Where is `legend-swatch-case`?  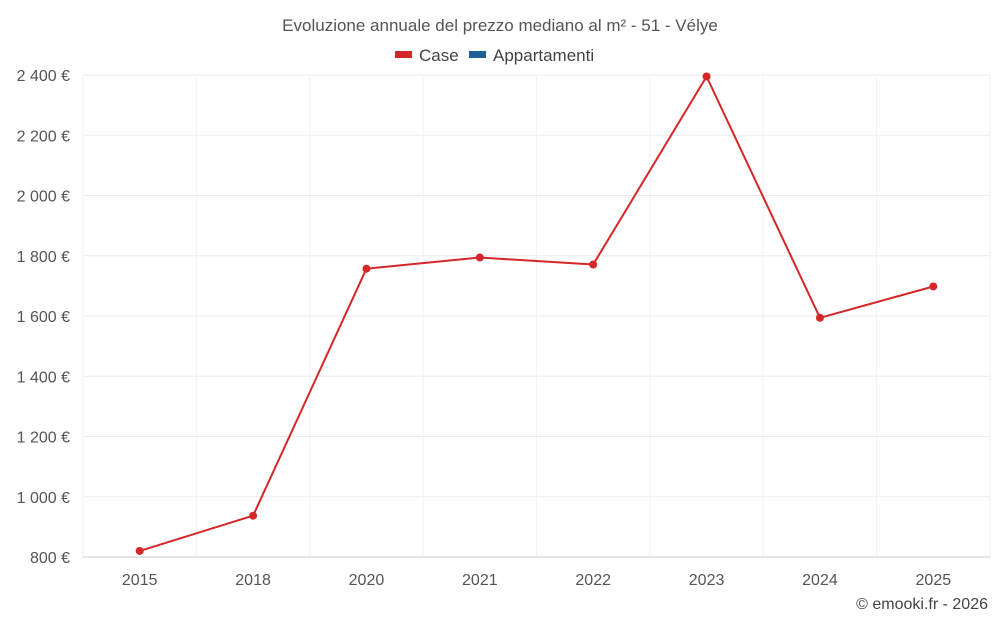 legend-swatch-case is located at coordinates (403, 54).